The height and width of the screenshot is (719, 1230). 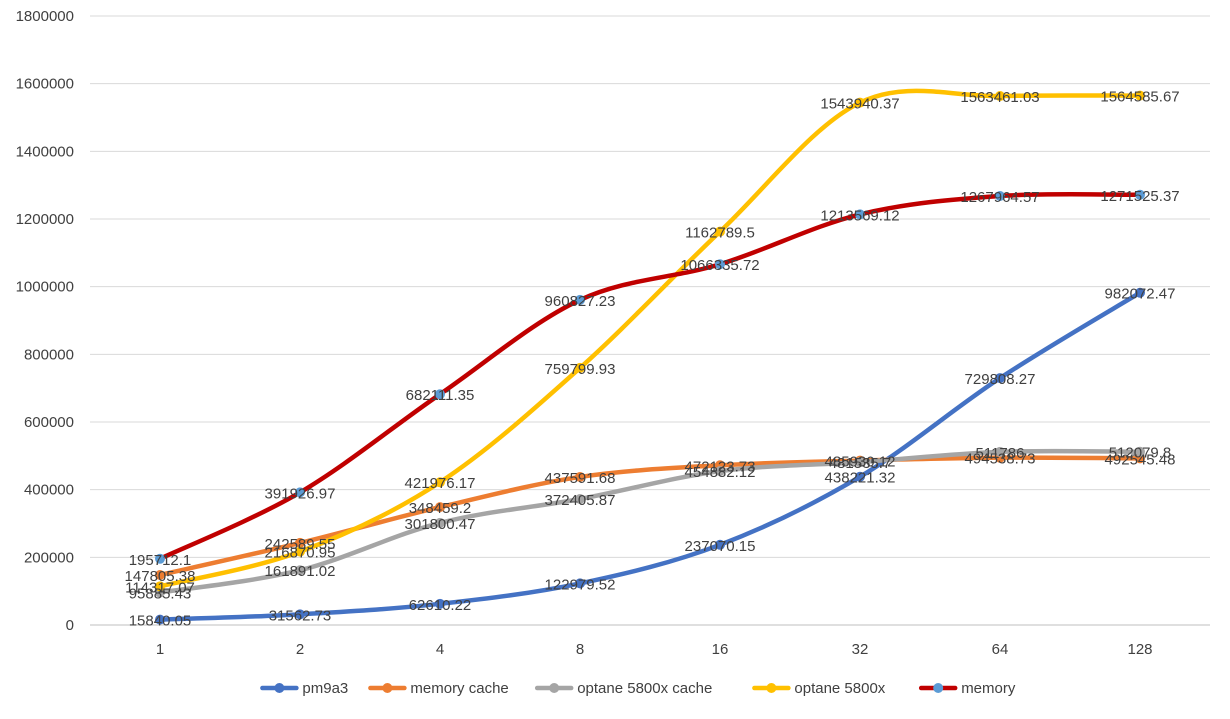 What do you see at coordinates (160, 649) in the screenshot?
I see `x-tick-label: 1` at bounding box center [160, 649].